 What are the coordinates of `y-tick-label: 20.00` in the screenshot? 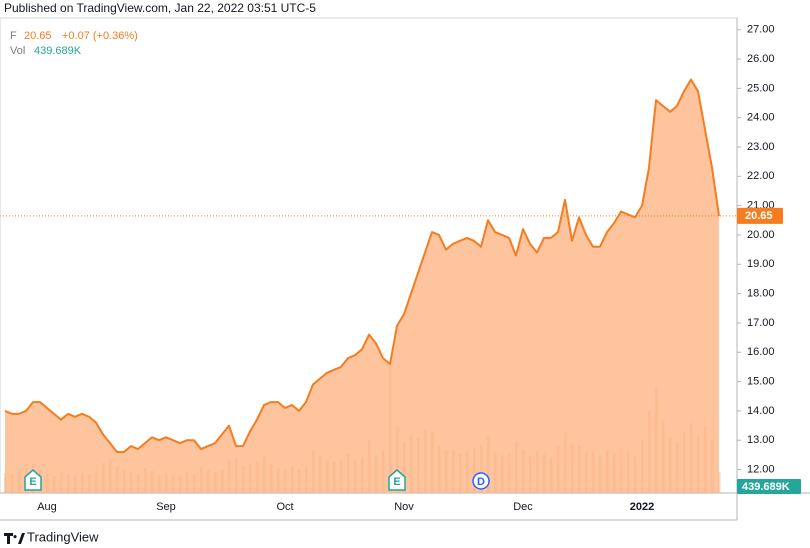 It's located at (761, 235).